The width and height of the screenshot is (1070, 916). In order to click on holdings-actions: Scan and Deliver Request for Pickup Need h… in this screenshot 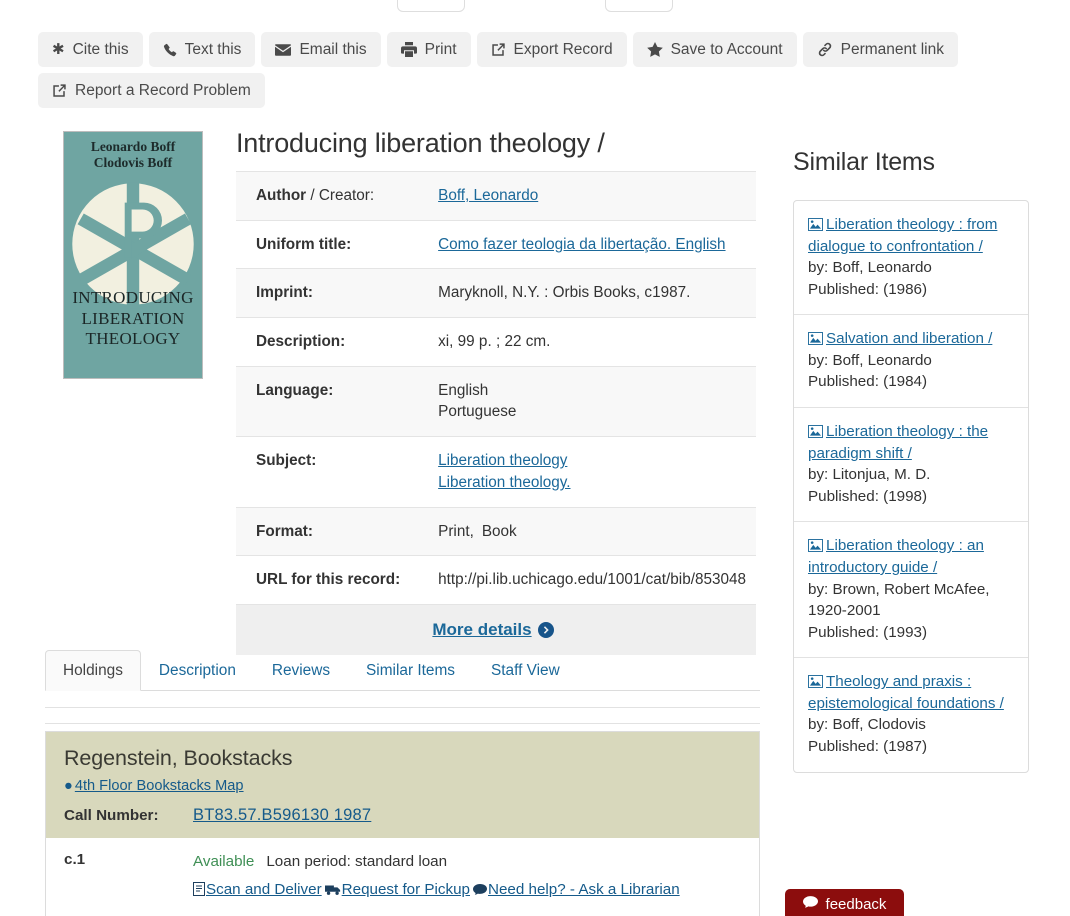, I will do `click(467, 890)`.